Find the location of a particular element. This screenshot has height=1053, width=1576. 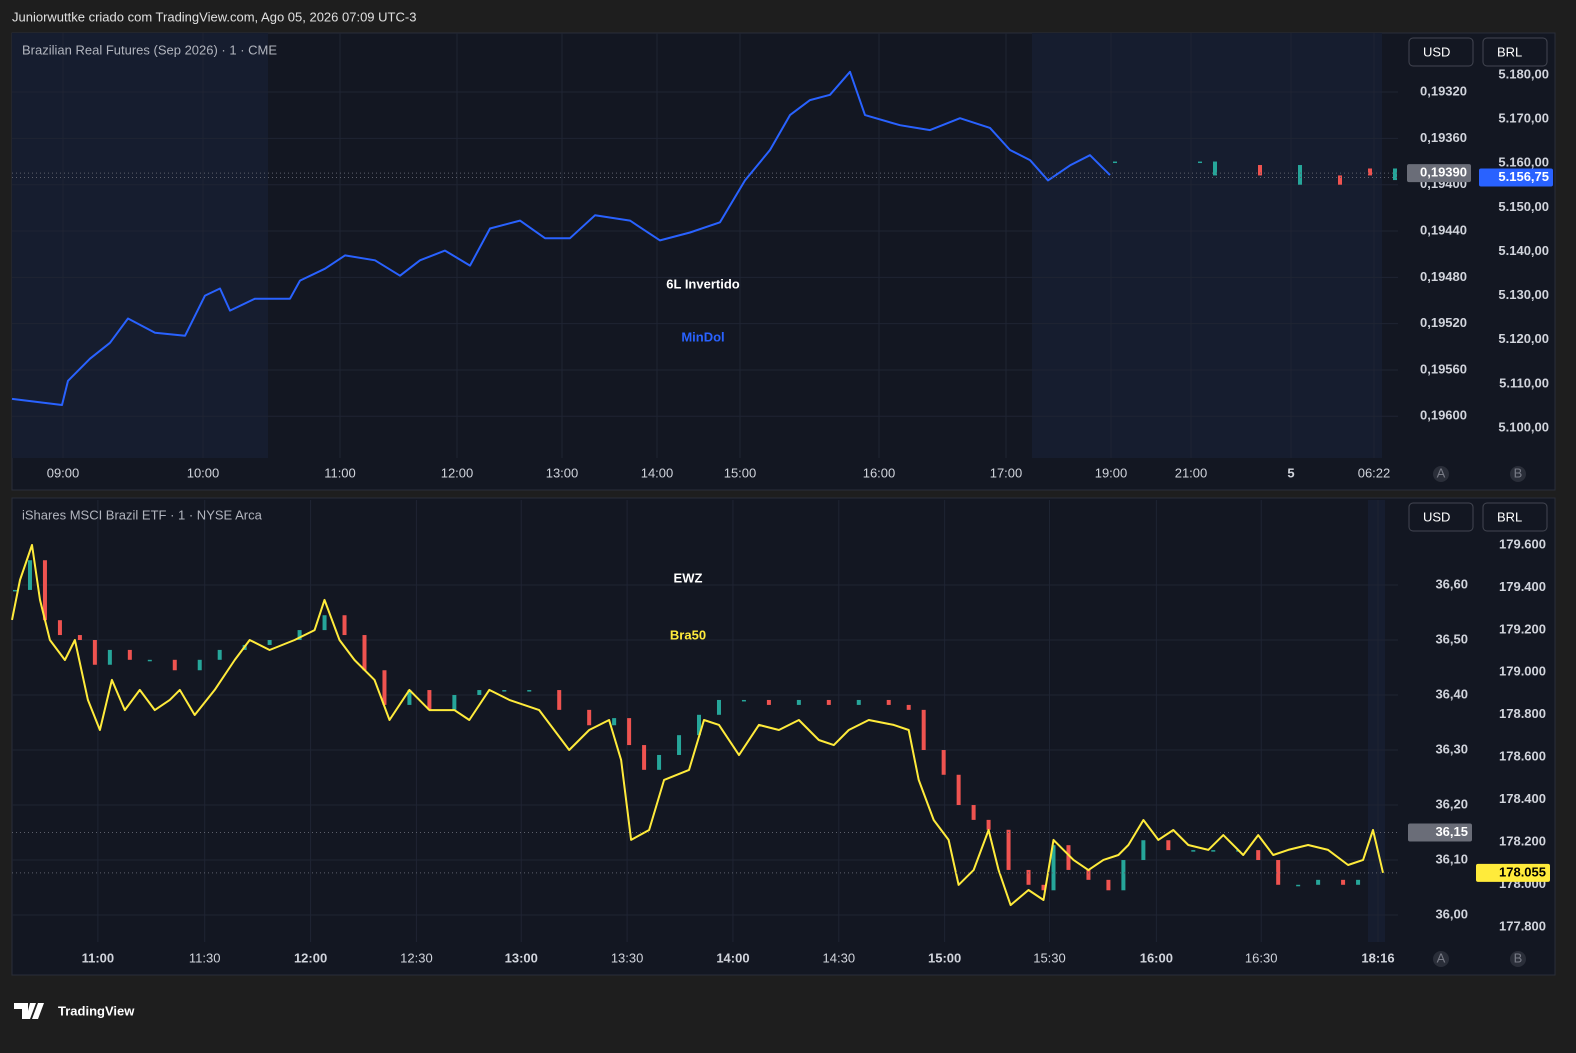

y-tick-label: 178.200 is located at coordinates (1522, 840).